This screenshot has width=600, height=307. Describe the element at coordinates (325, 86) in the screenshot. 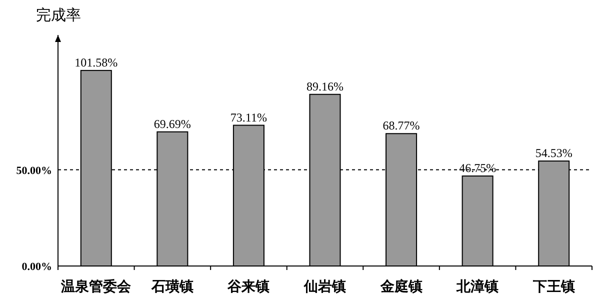

I see `data-label: 89.16%` at that location.